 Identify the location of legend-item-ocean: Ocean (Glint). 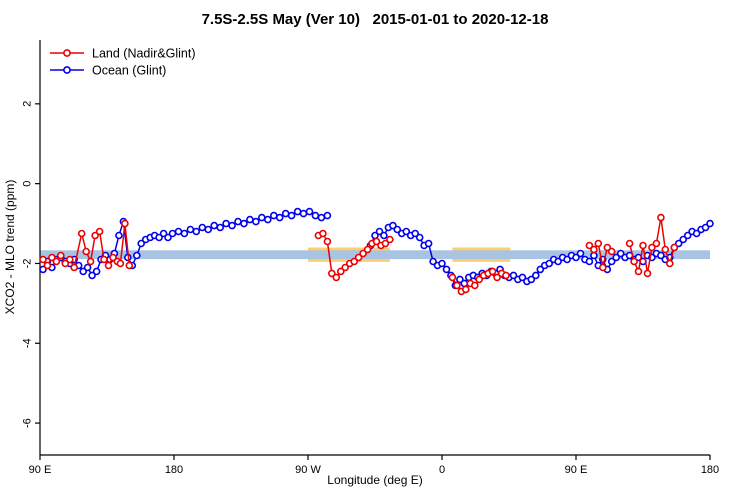
(108, 71).